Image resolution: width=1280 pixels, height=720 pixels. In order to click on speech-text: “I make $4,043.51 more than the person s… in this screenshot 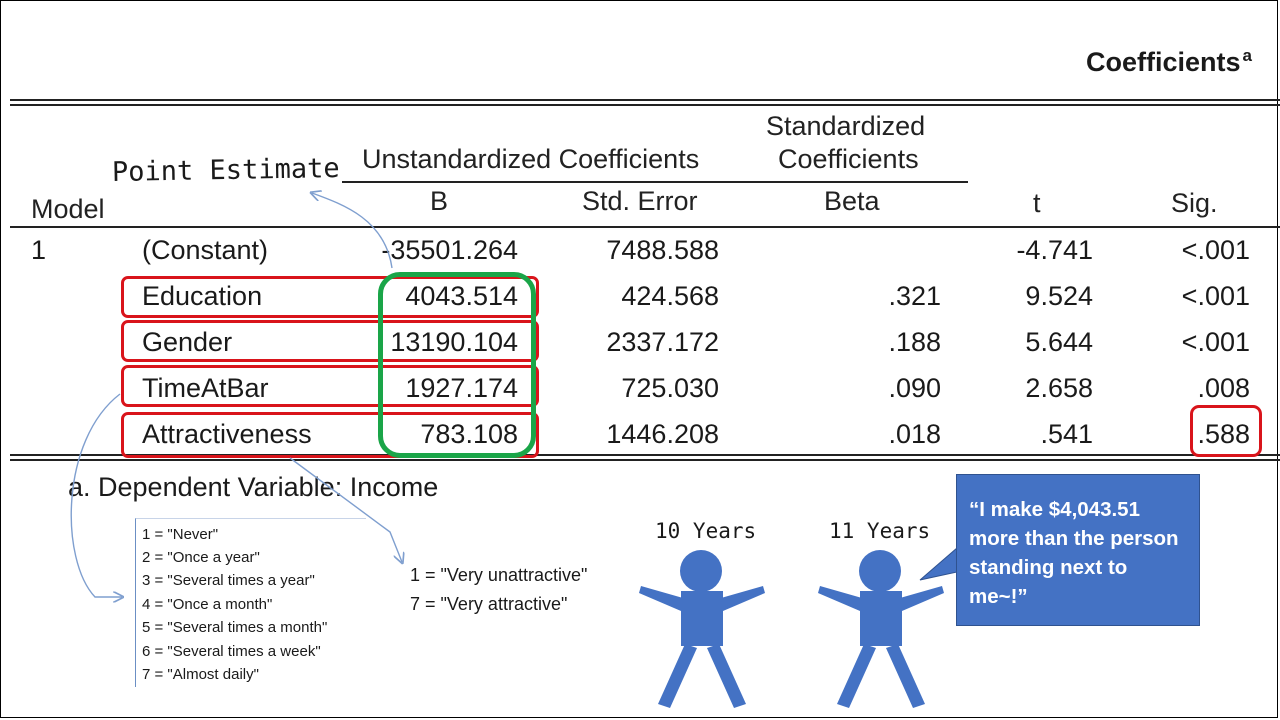, I will do `click(1074, 553)`.